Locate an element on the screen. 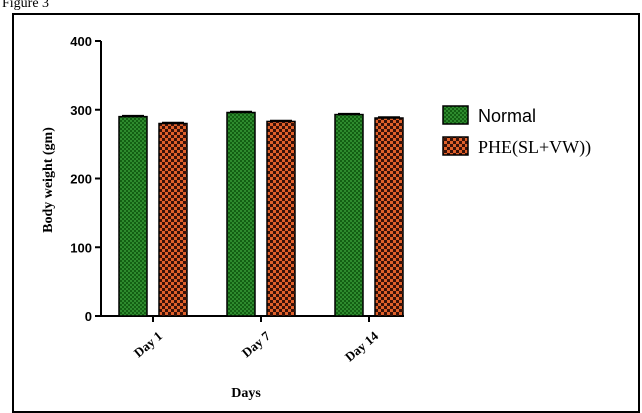  y-tick-label: 0 is located at coordinates (88, 316).